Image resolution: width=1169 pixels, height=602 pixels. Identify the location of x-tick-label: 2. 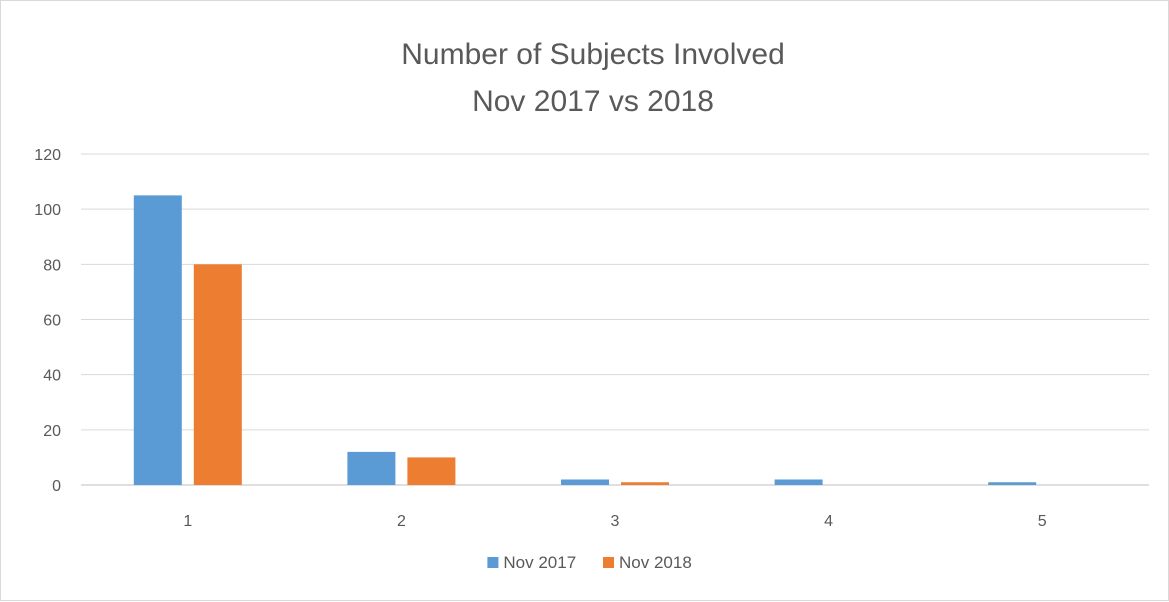
(401, 521).